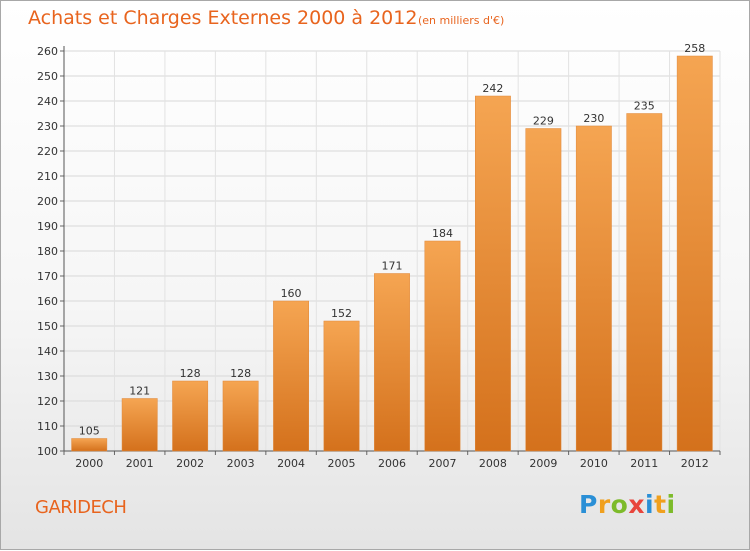 The image size is (750, 551). What do you see at coordinates (89, 463) in the screenshot?
I see `x-tick-label: 2000` at bounding box center [89, 463].